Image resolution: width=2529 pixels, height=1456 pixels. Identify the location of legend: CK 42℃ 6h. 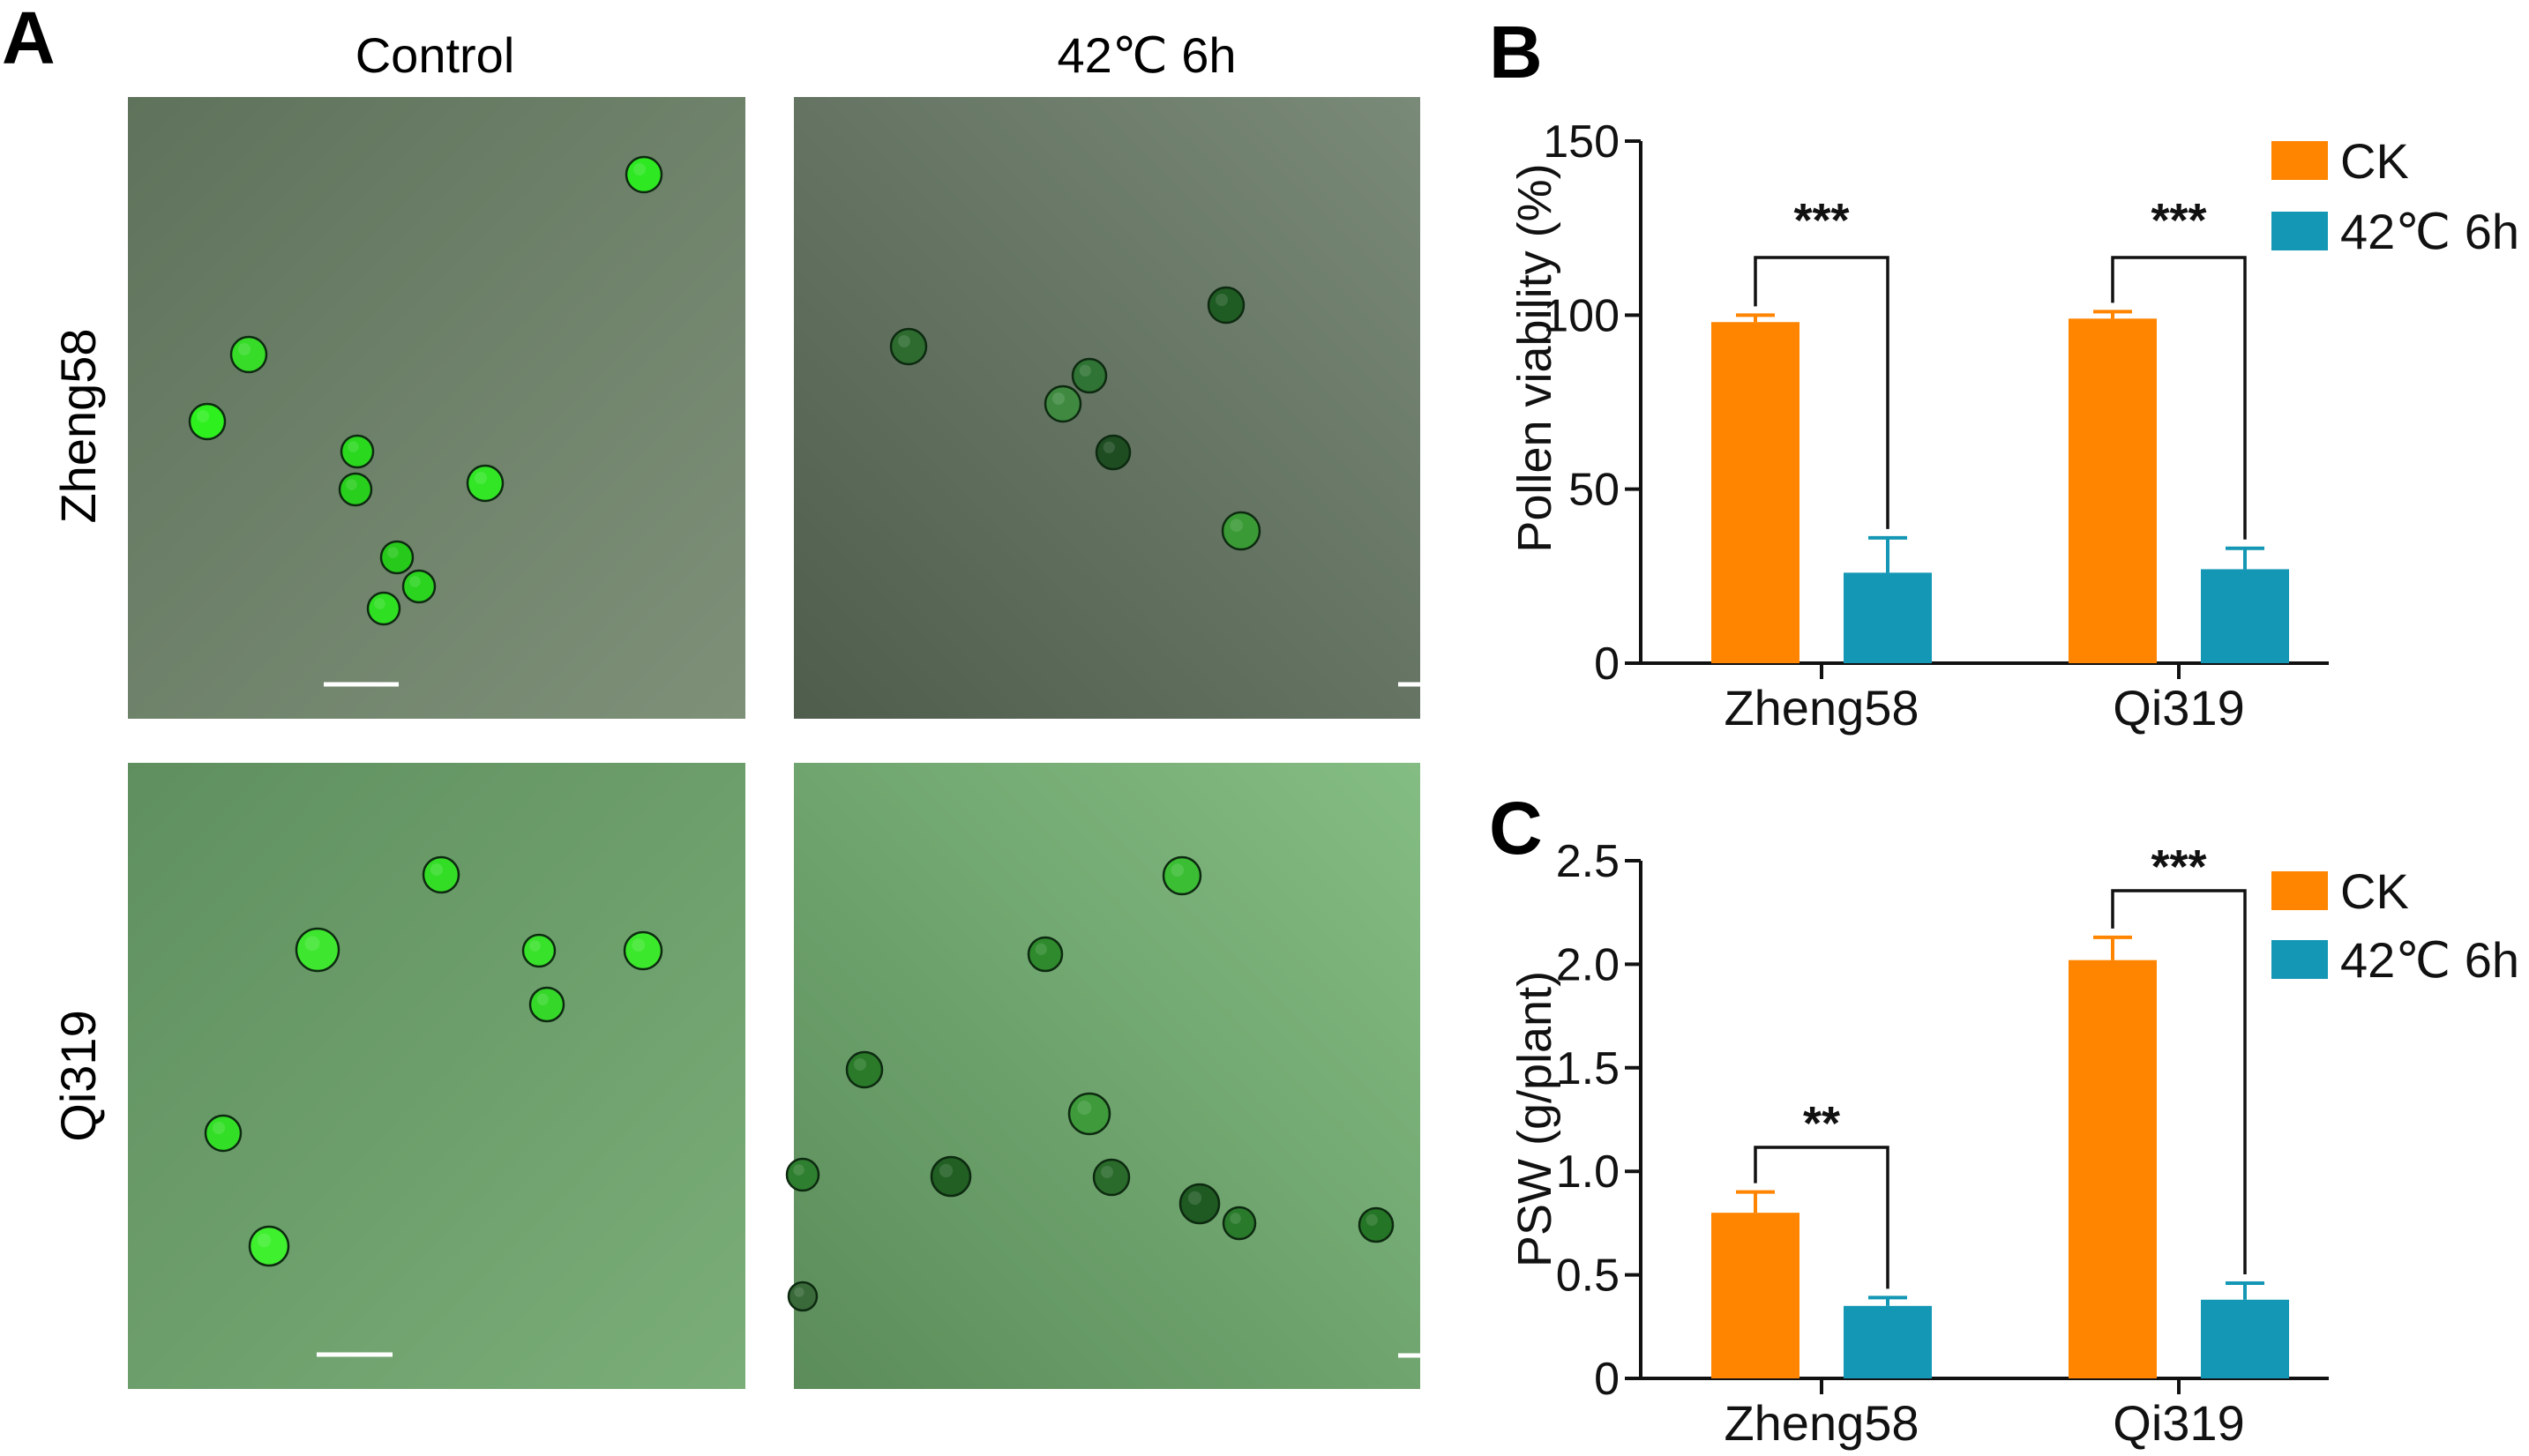
(2395, 925).